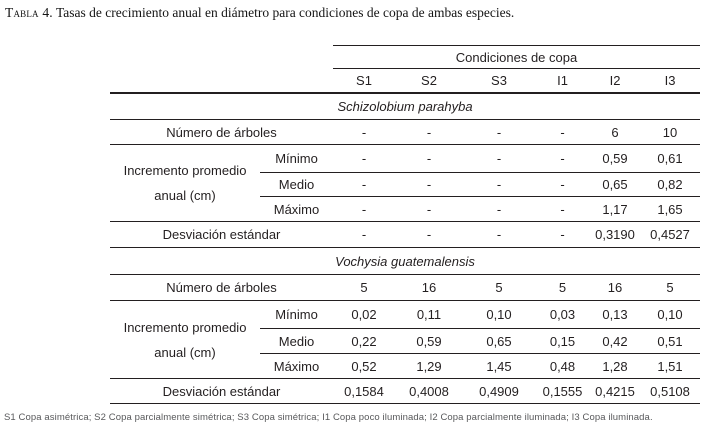  Describe the element at coordinates (562, 341) in the screenshot. I see `value-cell: 0,15` at that location.